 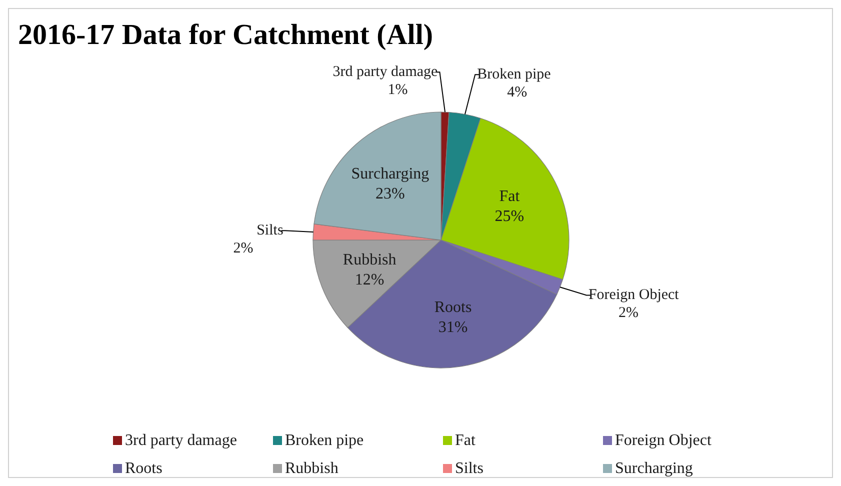 What do you see at coordinates (398, 90) in the screenshot?
I see `data-label: 1%` at bounding box center [398, 90].